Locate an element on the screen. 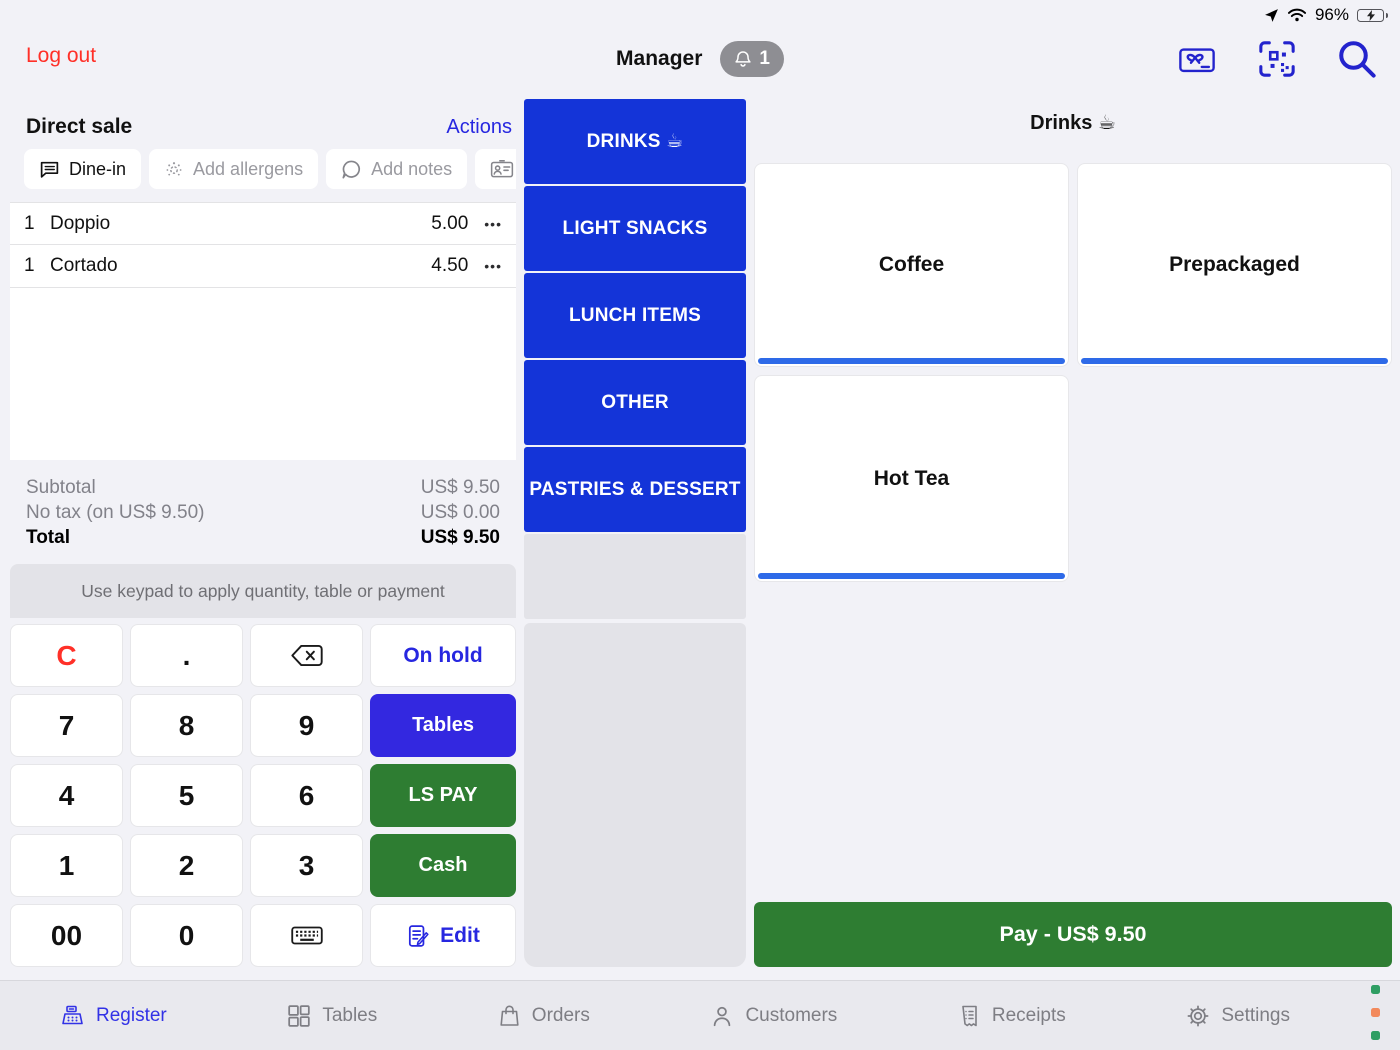 This screenshot has width=1400, height=1050. product-tile-hot-tea: Hot Tea is located at coordinates (911, 478).